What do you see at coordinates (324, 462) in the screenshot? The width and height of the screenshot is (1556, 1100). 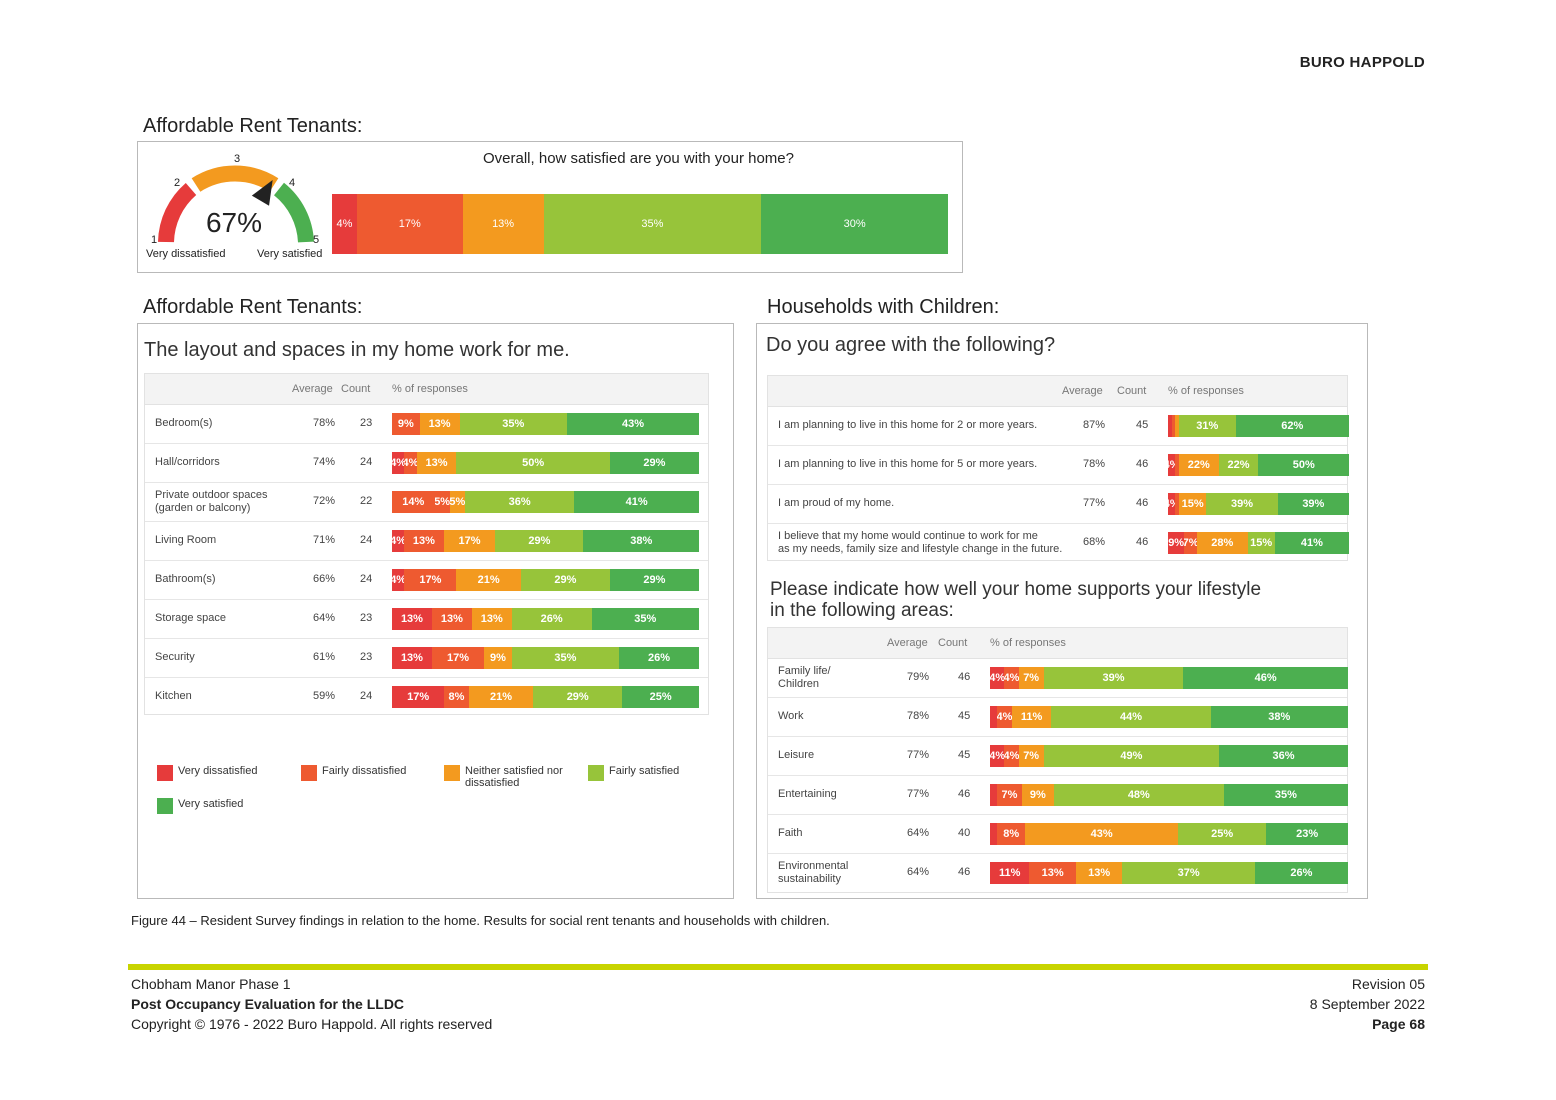 I see `row-average: 74%` at bounding box center [324, 462].